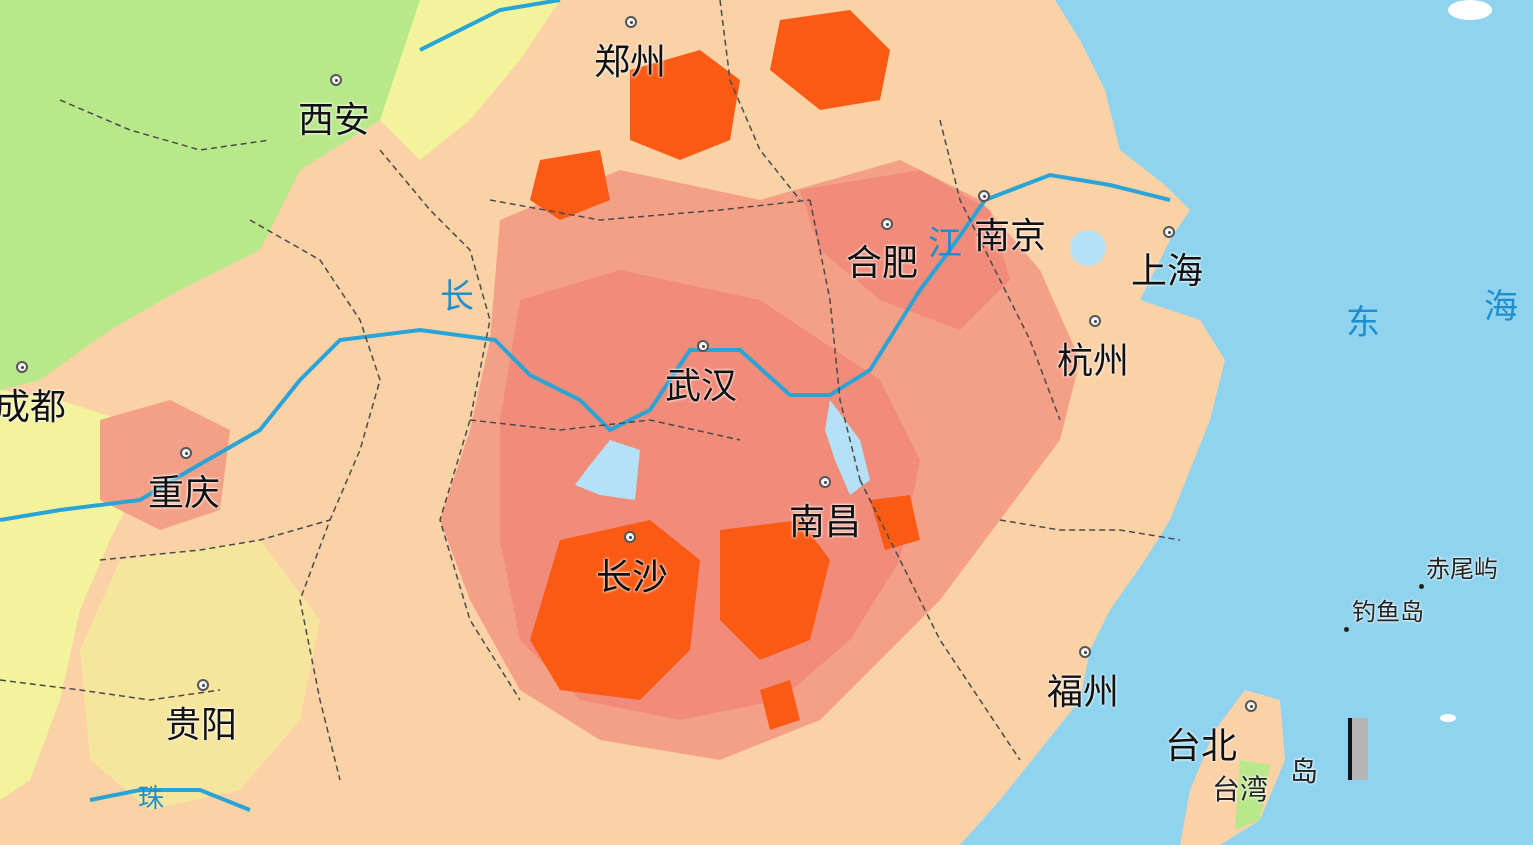 This screenshot has height=845, width=1533. I want to click on city-changsha, so click(630, 537).